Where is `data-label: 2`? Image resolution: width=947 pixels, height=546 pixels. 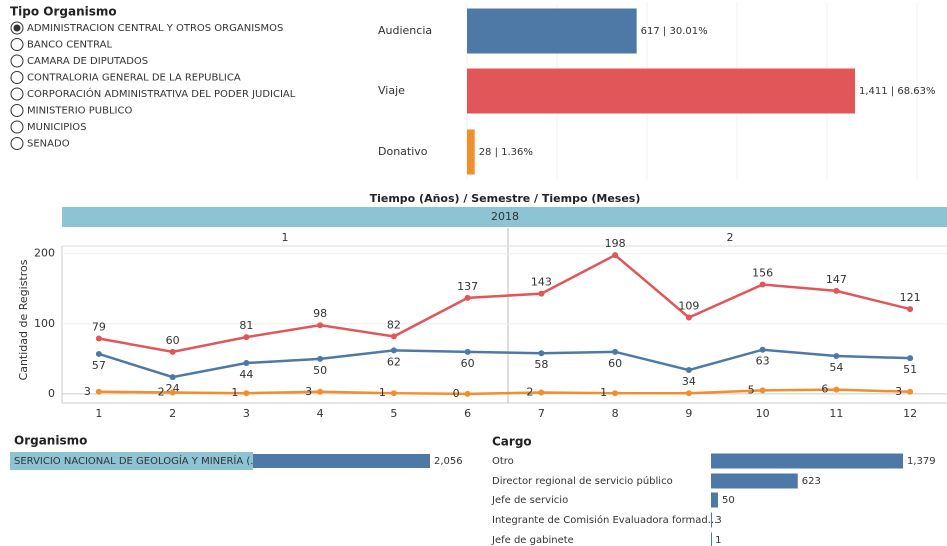
data-label: 2 is located at coordinates (161, 391).